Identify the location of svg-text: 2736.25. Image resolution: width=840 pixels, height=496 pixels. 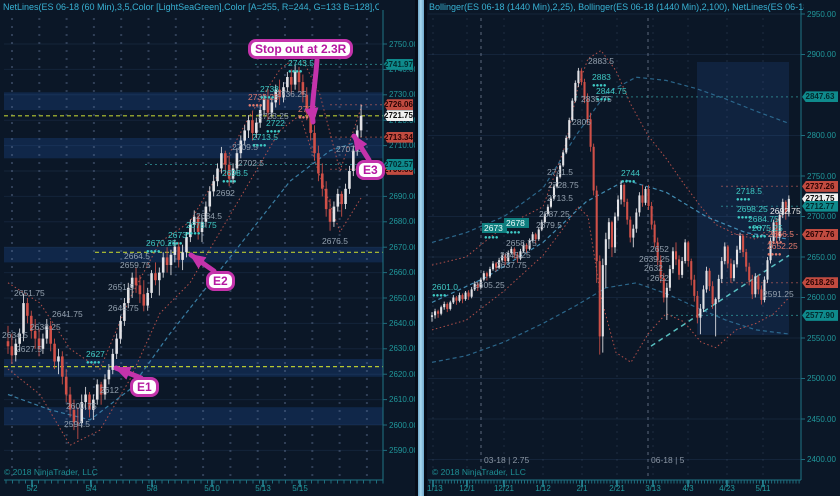
(291, 94).